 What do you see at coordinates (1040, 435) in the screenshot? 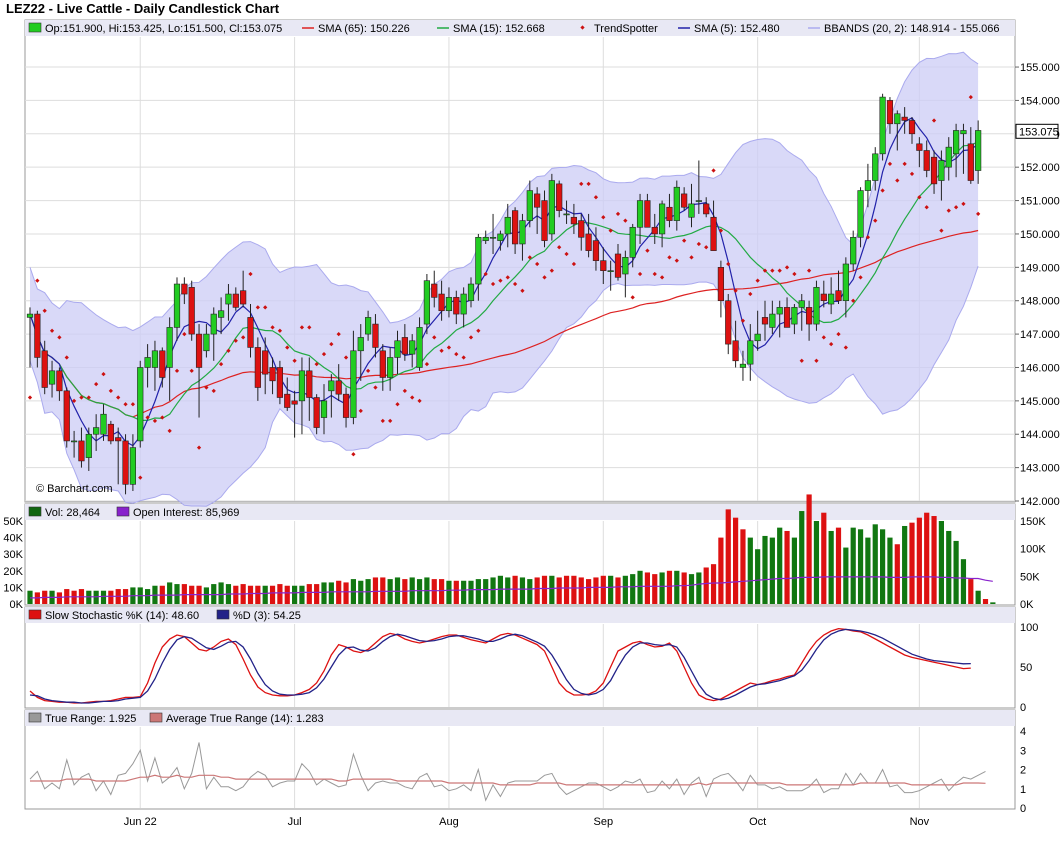
I see `price-tick-label: 144.000` at bounding box center [1040, 435].